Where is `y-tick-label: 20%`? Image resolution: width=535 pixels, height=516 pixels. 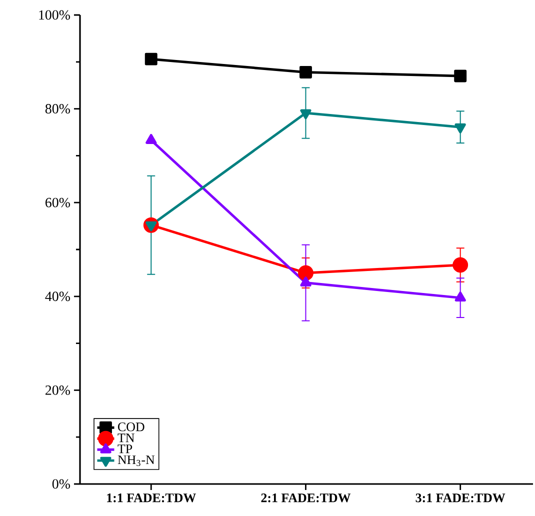
y-tick-label: 20% is located at coordinates (58, 390).